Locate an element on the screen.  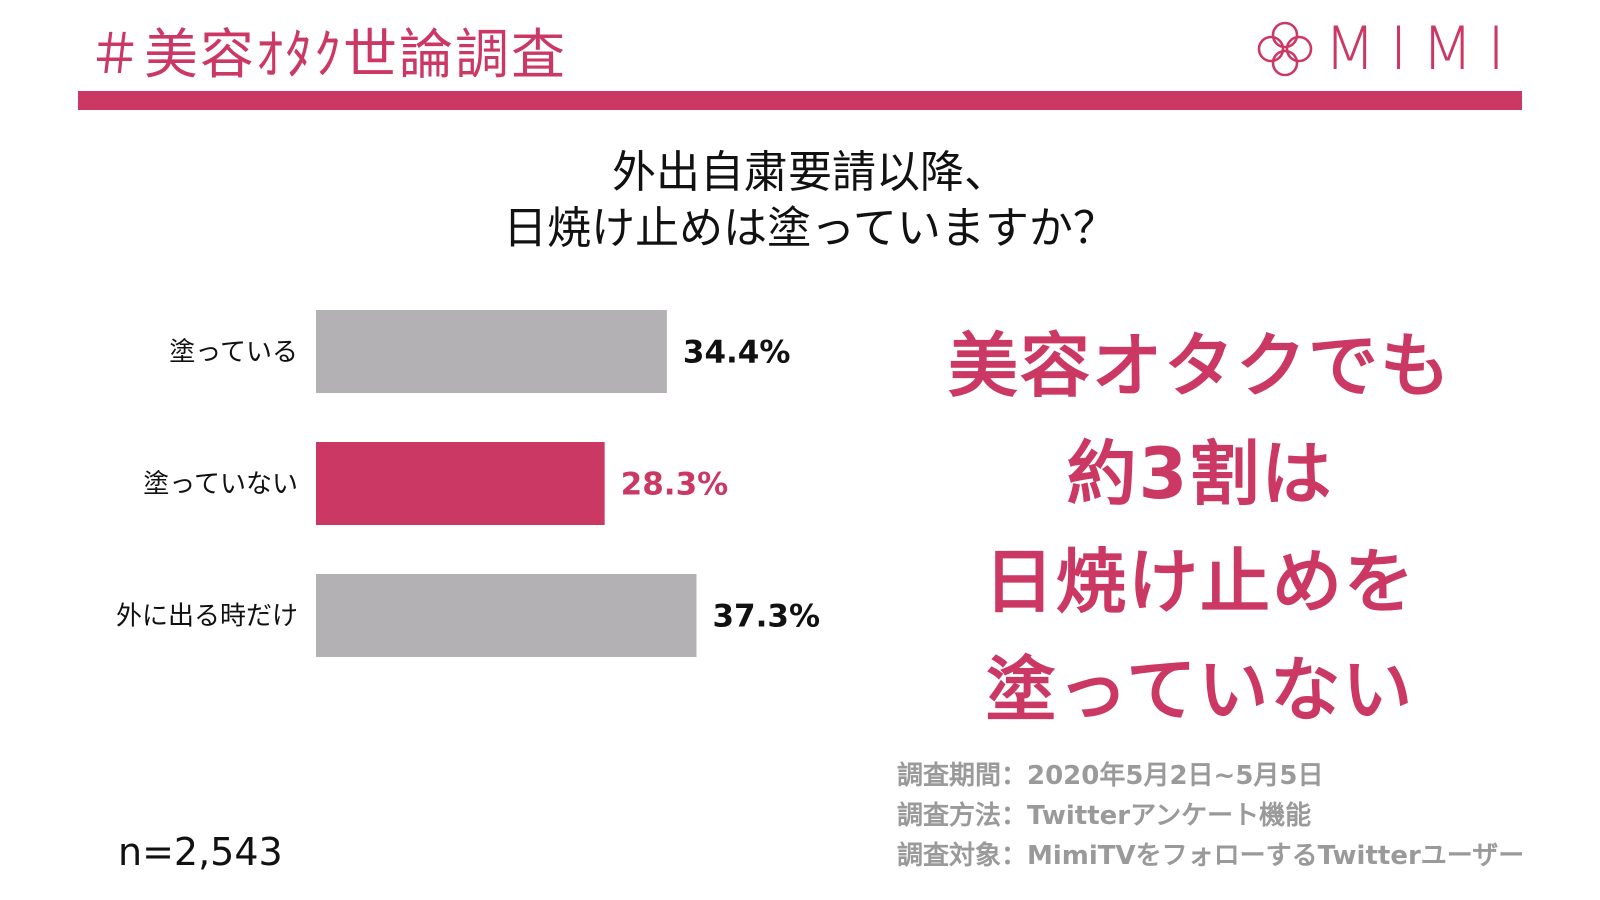
value-label: 37.3% is located at coordinates (766, 617).